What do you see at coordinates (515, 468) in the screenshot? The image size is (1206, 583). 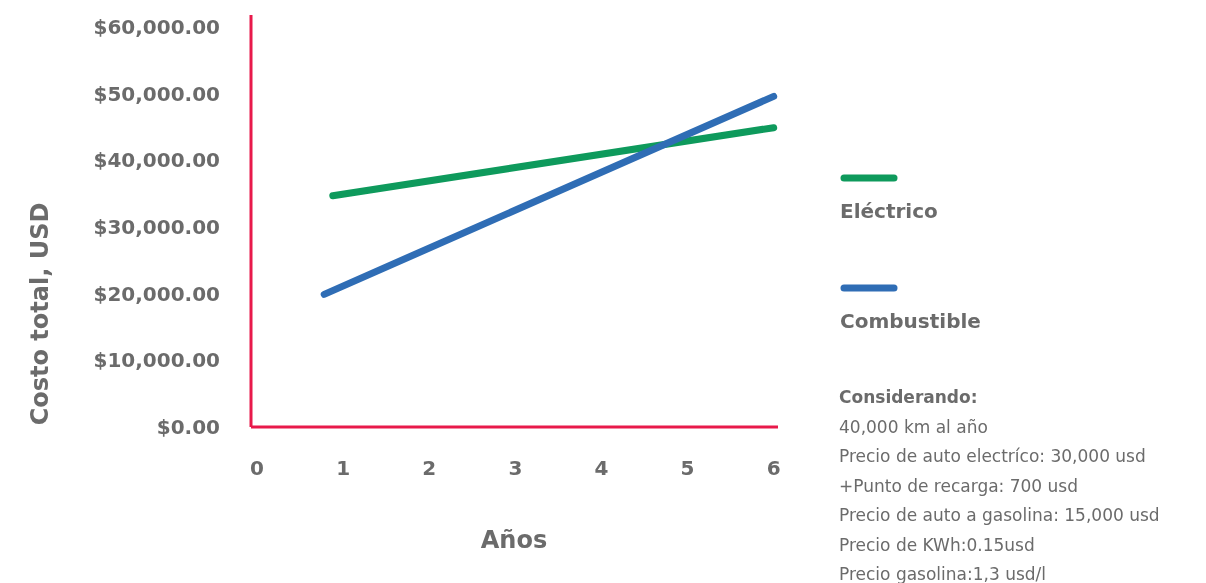 I see `x-tick-label: 3` at bounding box center [515, 468].